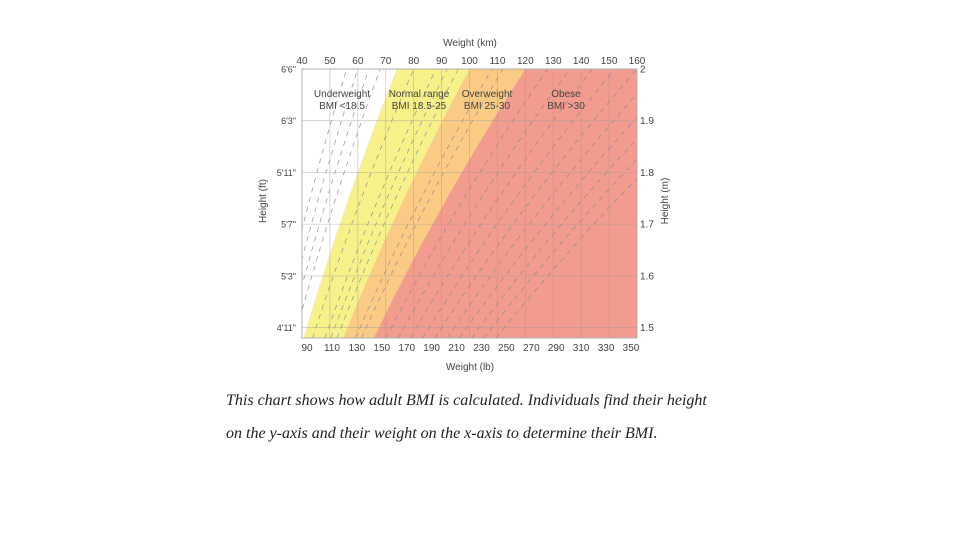  I want to click on band-range-label: BMI 25-30, so click(487, 106).